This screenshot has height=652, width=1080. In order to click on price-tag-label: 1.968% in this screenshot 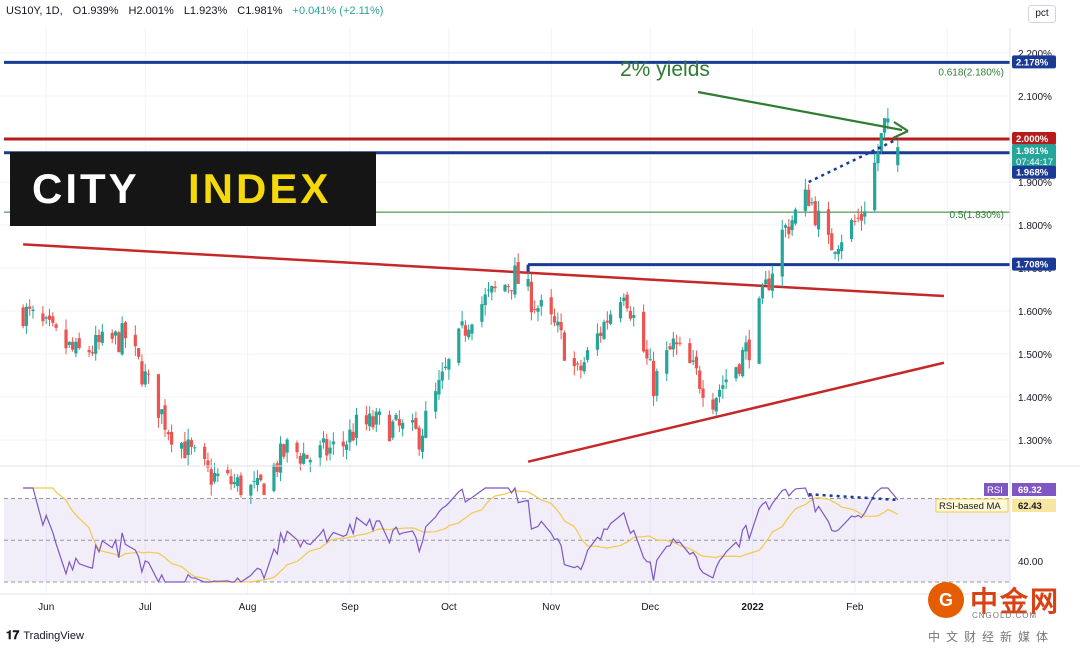, I will do `click(1032, 173)`.